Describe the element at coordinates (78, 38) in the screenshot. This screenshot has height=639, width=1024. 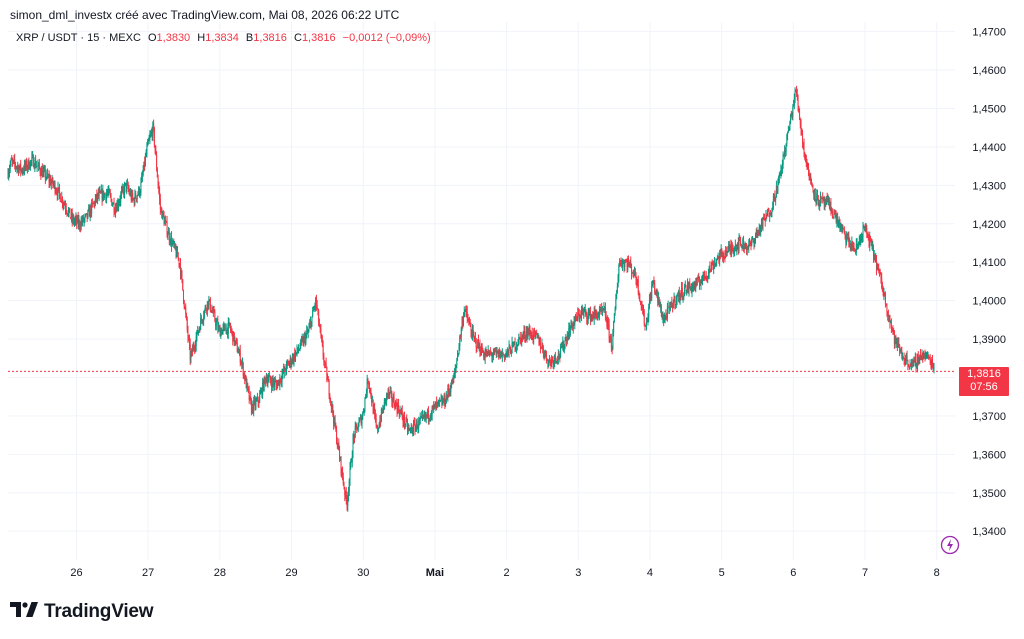
I see `symbol-label: XRP / USDT · 15 · MEXC` at that location.